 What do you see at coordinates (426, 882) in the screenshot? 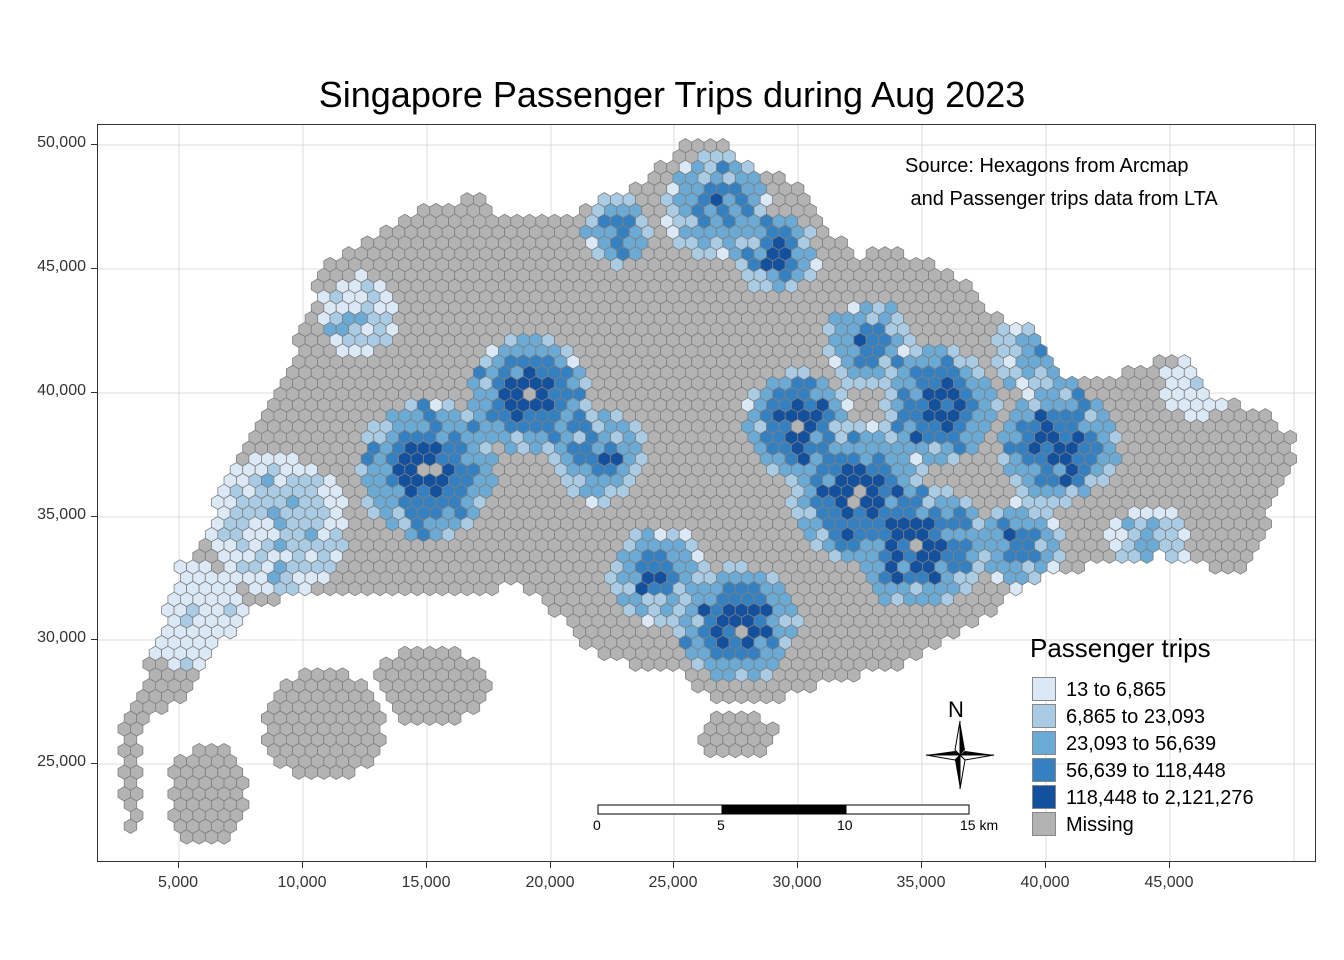
I see `x-tick-label: 15,000` at bounding box center [426, 882].